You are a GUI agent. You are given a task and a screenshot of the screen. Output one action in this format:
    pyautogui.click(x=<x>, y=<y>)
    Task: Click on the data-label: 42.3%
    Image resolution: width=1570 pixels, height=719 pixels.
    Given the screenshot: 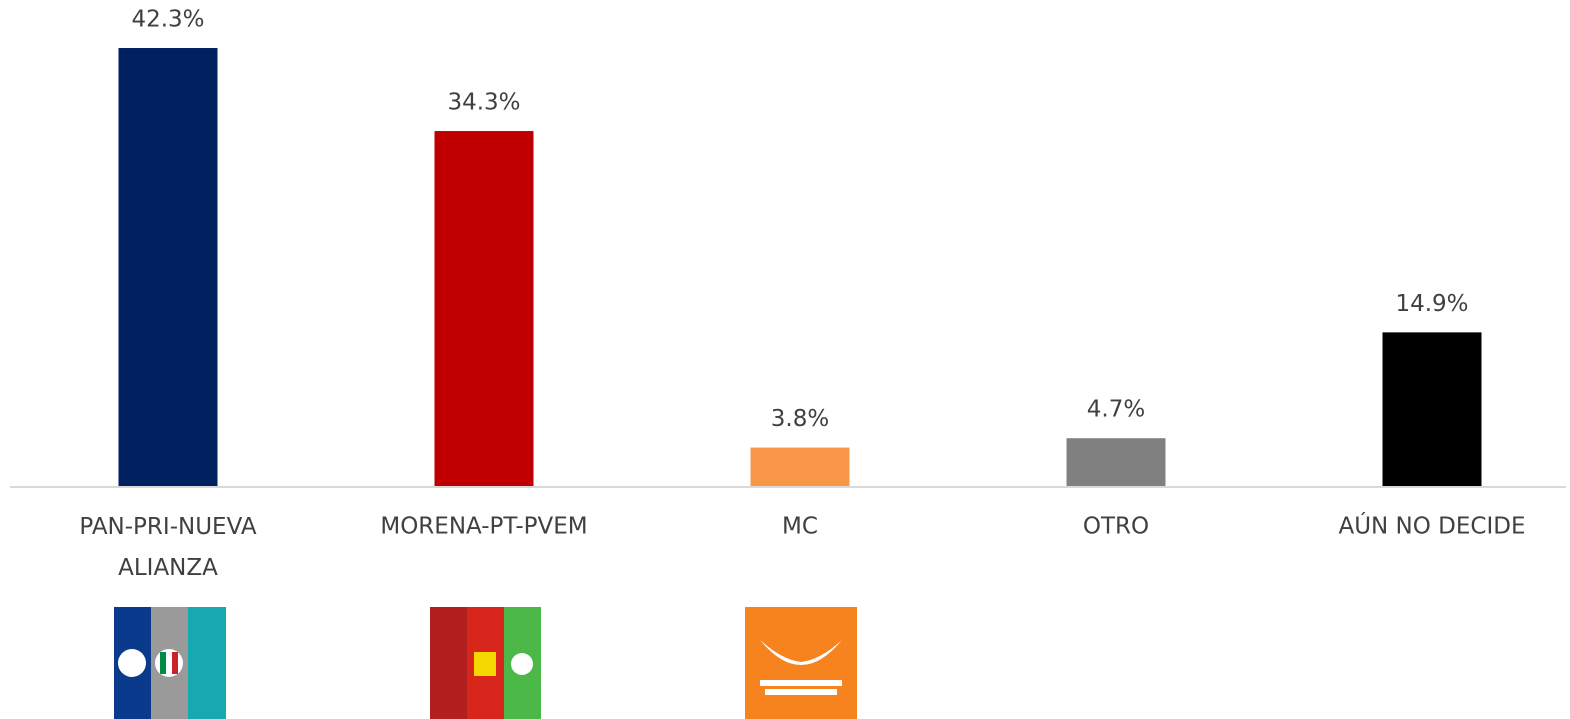 What is the action you would take?
    pyautogui.click(x=167, y=20)
    